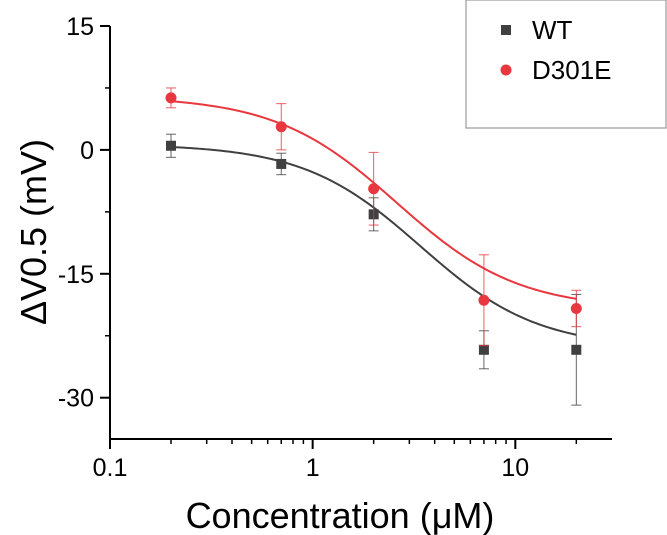 Image resolution: width=667 pixels, height=535 pixels. I want to click on y-tick-label: -15, so click(76, 275).